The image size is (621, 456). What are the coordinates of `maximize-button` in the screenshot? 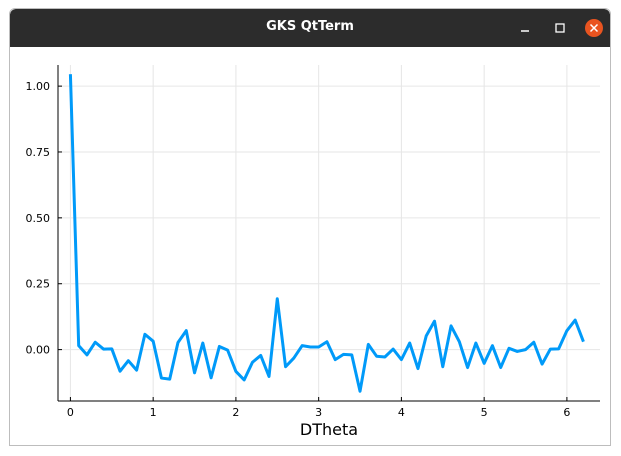 It's located at (560, 28).